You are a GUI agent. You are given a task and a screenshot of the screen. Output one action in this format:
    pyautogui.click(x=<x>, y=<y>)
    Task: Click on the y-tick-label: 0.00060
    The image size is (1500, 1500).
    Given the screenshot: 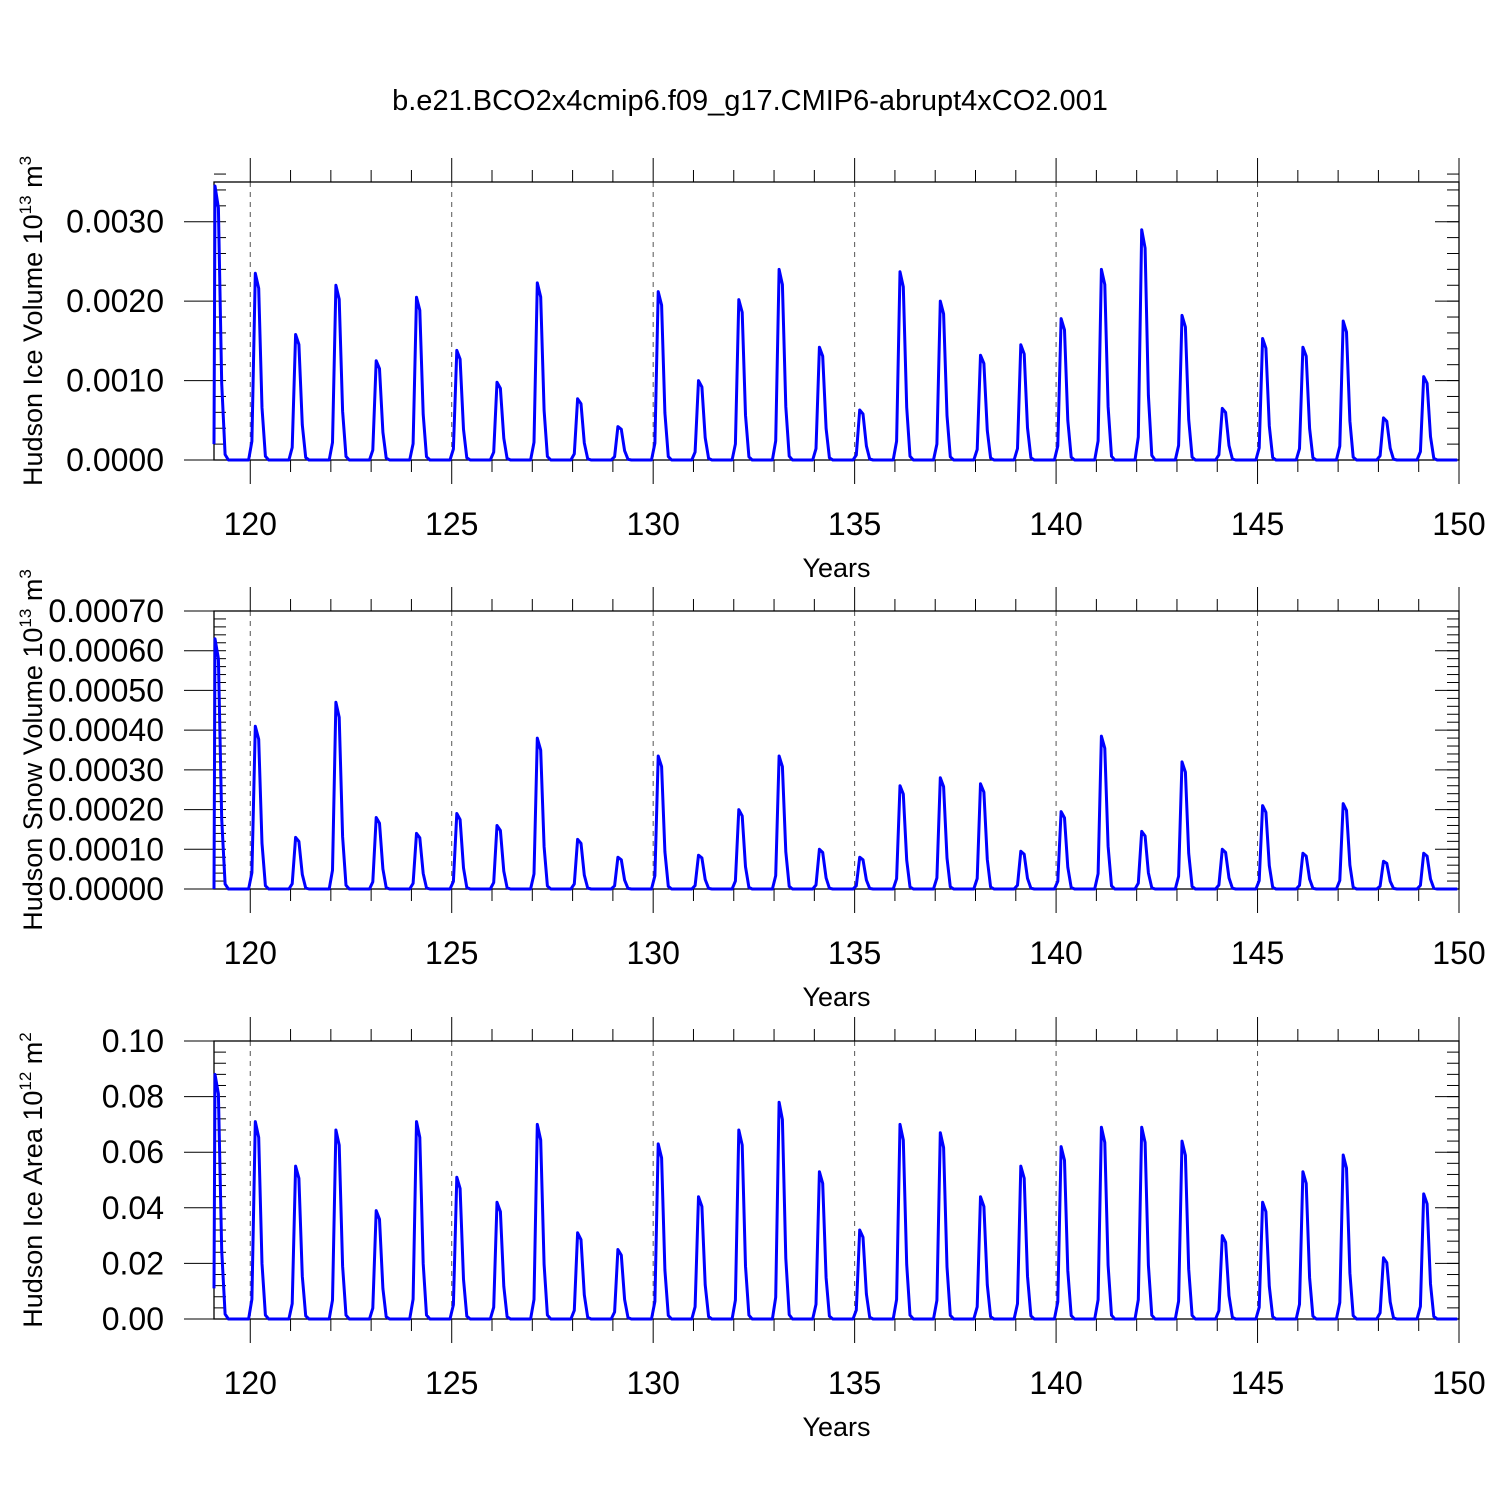 What is the action you would take?
    pyautogui.click(x=106, y=651)
    